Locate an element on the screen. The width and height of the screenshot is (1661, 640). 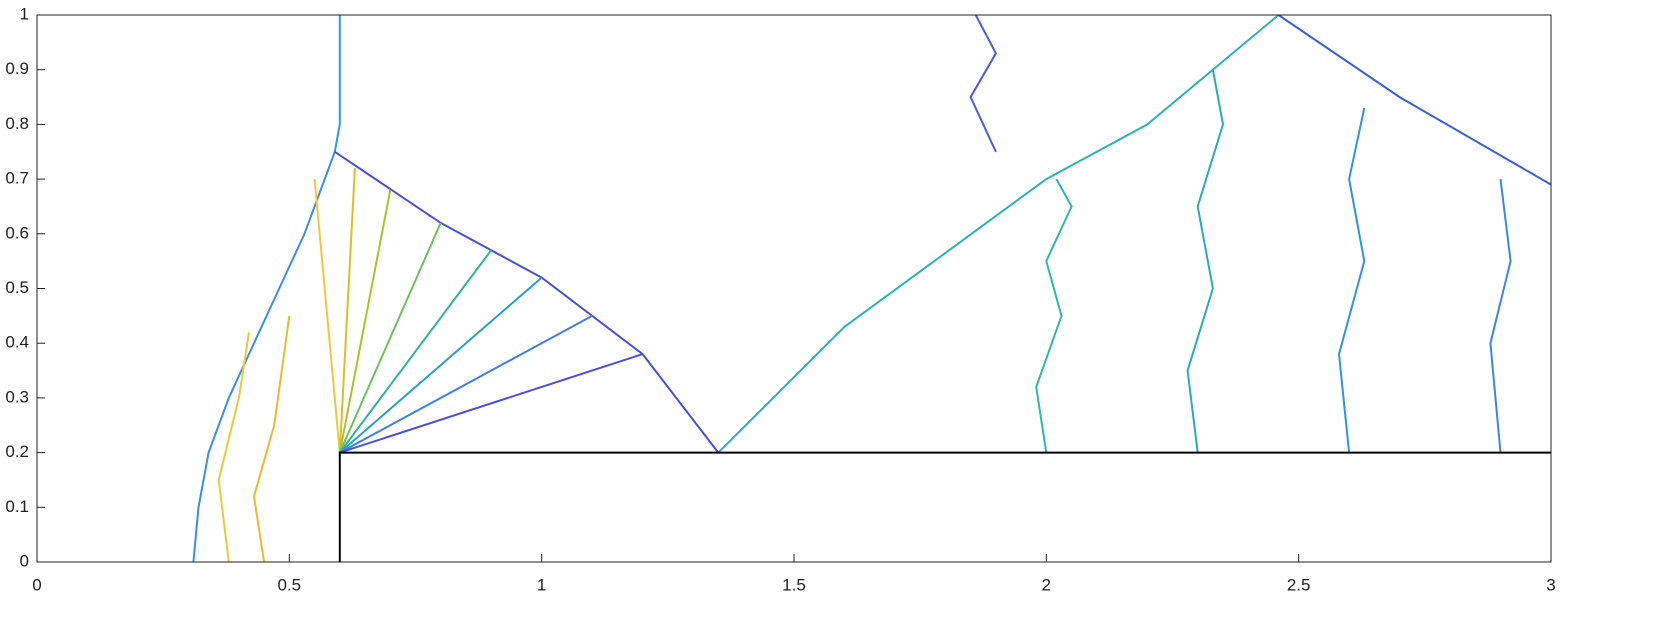
y-tick-label: 0.8 is located at coordinates (17, 123).